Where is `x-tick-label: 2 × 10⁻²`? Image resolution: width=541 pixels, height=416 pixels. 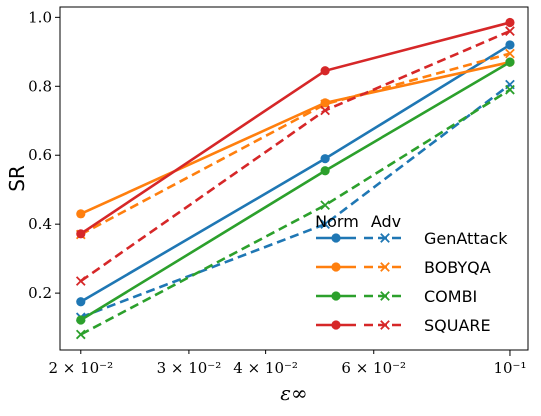 x-tick-label: 2 × 10⁻² is located at coordinates (80, 368).